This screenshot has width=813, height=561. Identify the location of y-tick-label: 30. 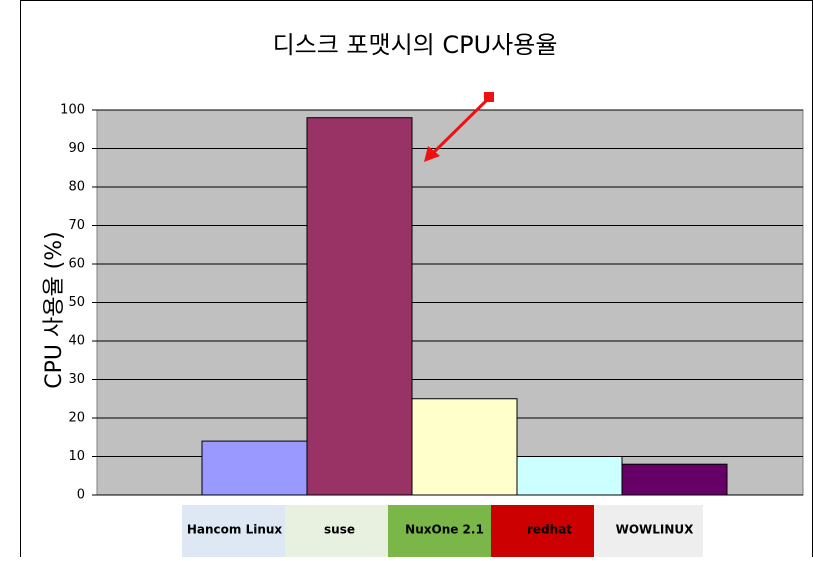
(76, 379).